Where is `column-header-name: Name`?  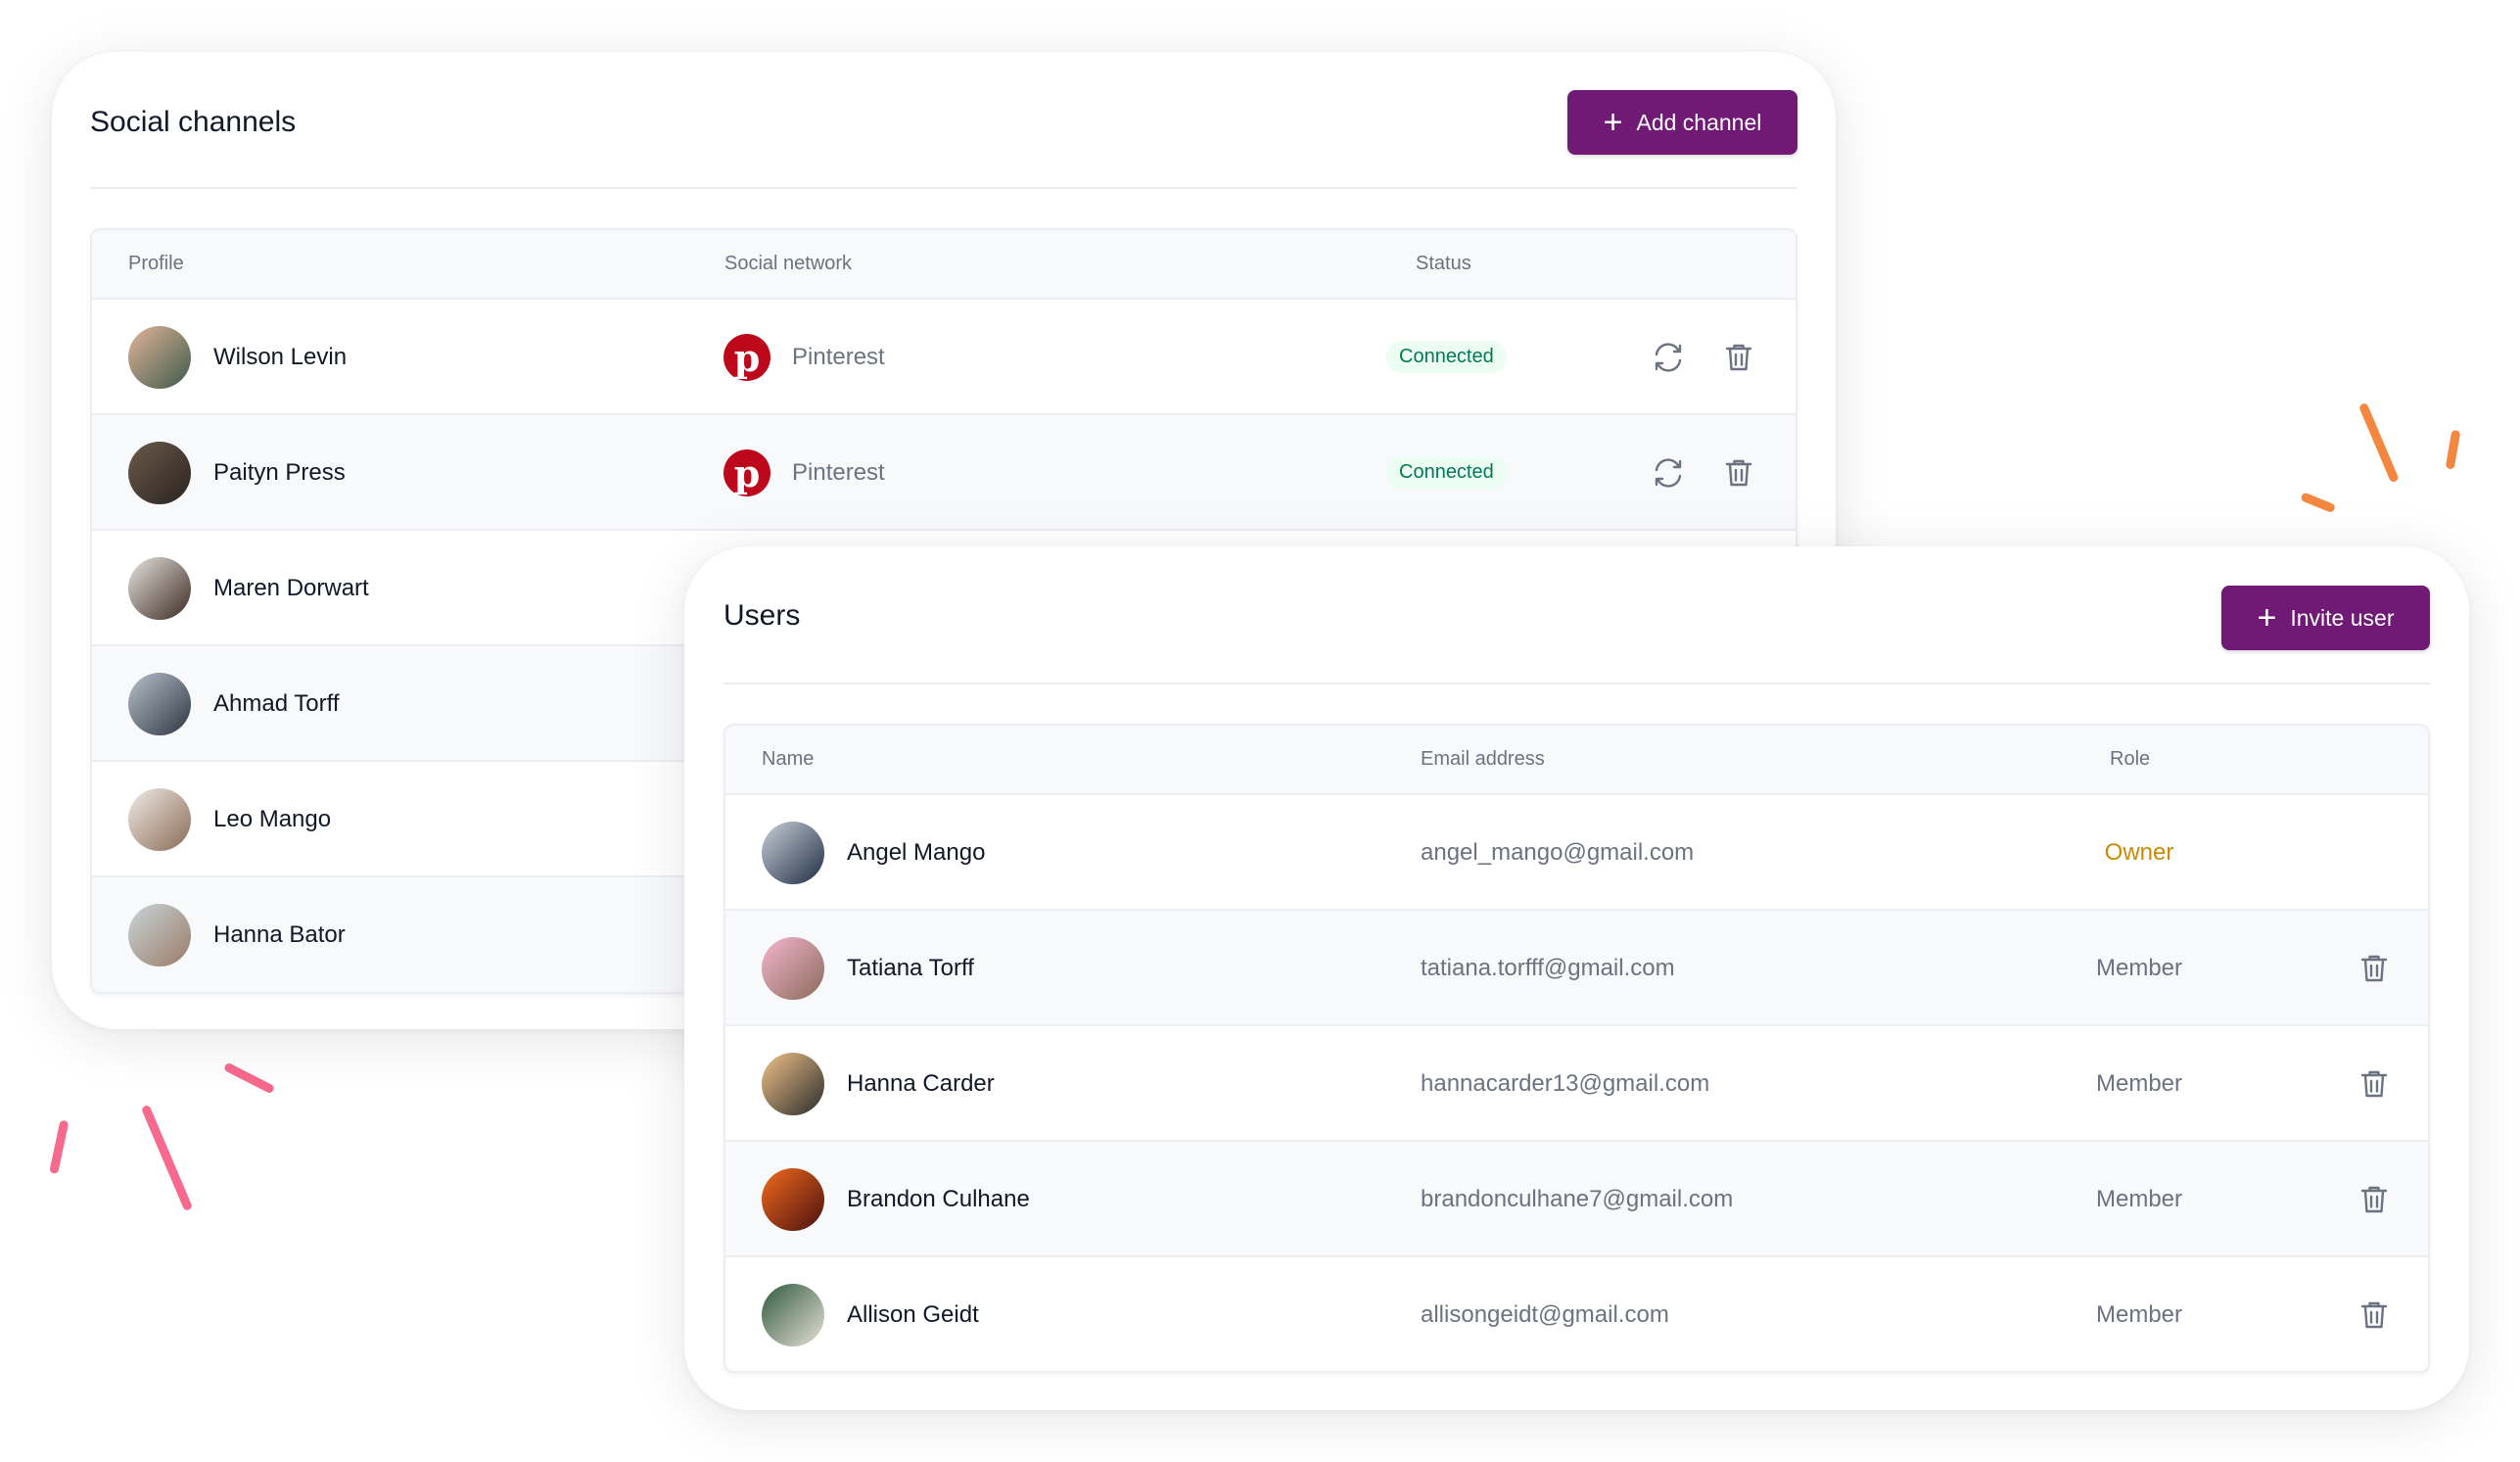 column-header-name: Name is located at coordinates (788, 759).